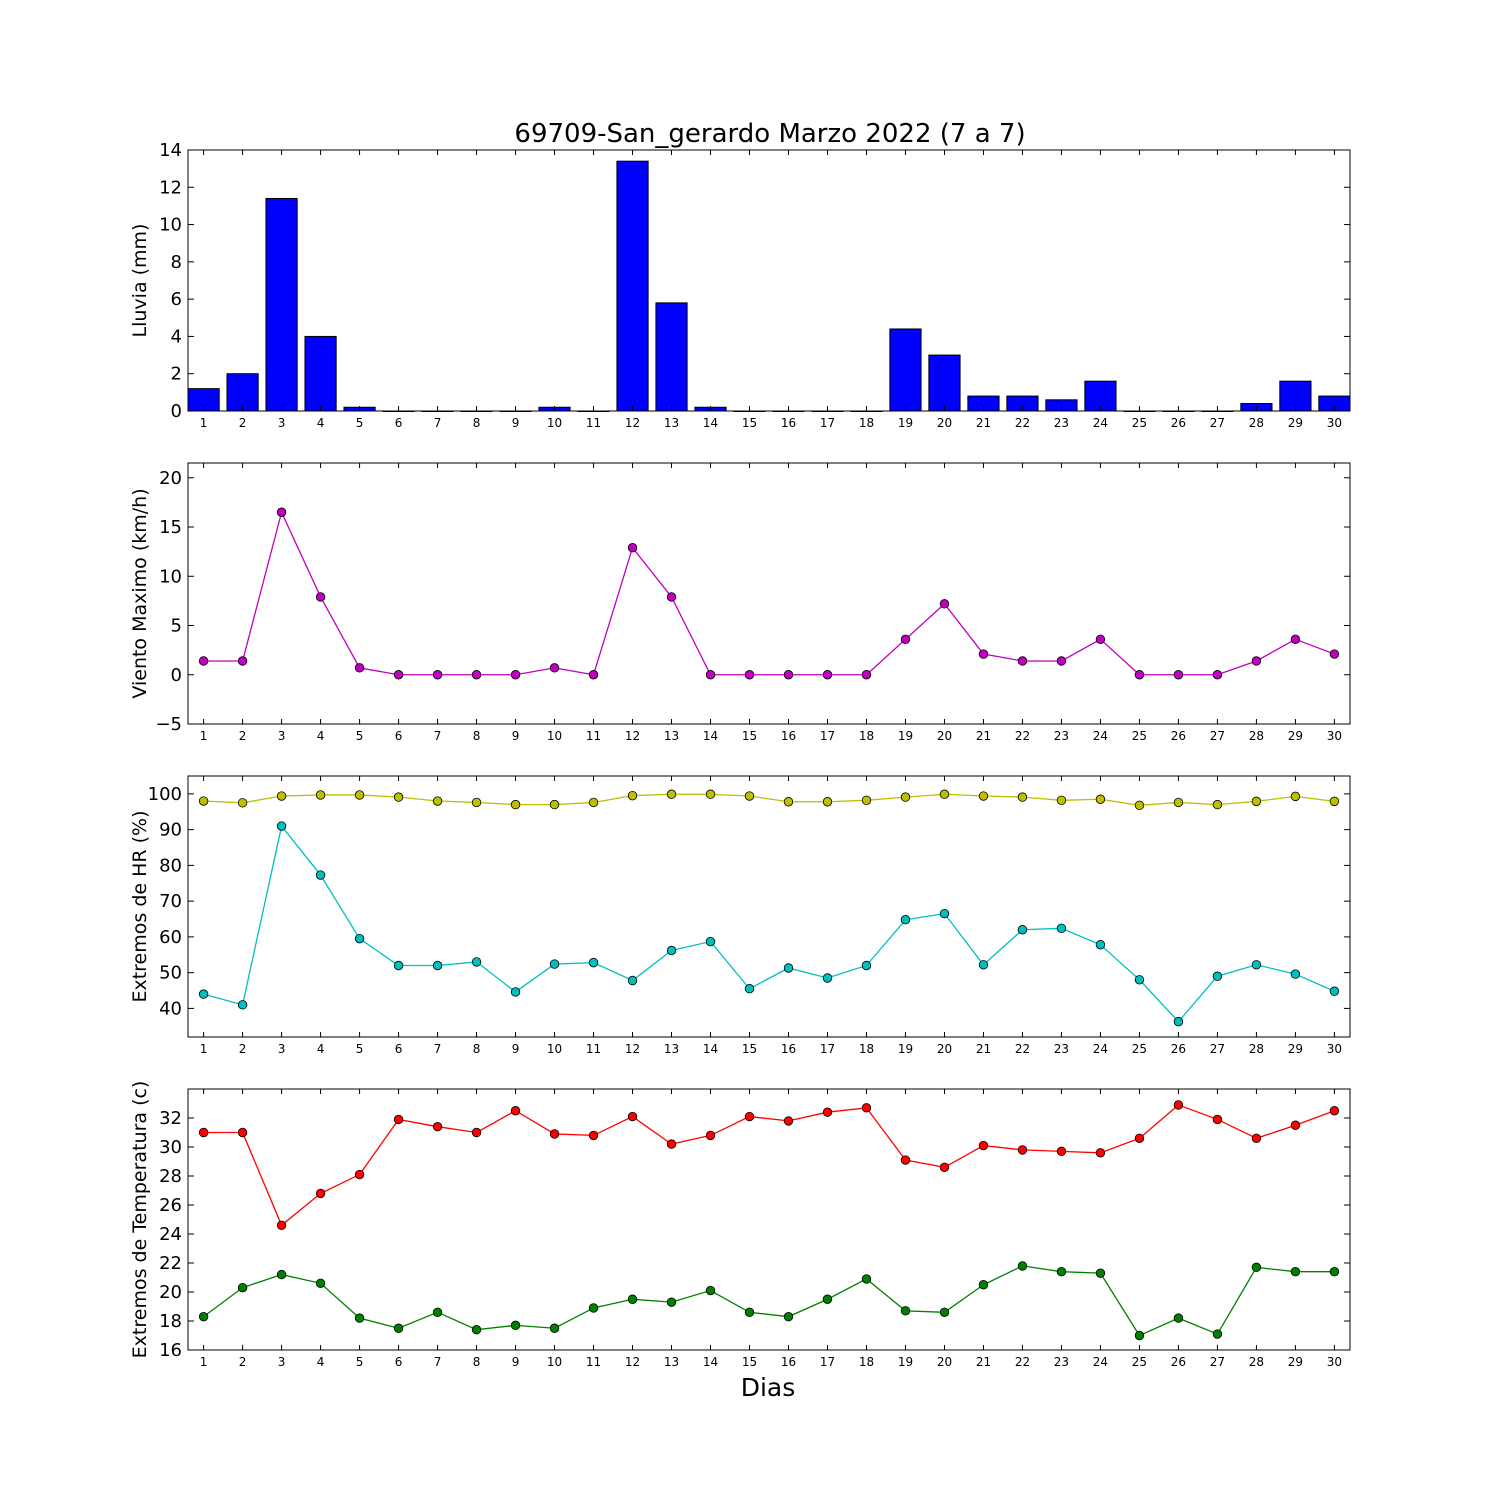 This screenshot has height=1500, width=1500. I want to click on x-tick-label: 3, so click(282, 1049).